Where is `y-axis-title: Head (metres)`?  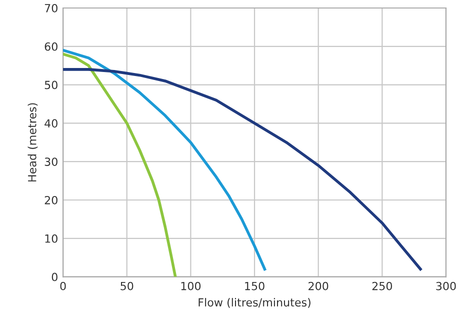 y-axis-title: Head (metres) is located at coordinates (33, 142).